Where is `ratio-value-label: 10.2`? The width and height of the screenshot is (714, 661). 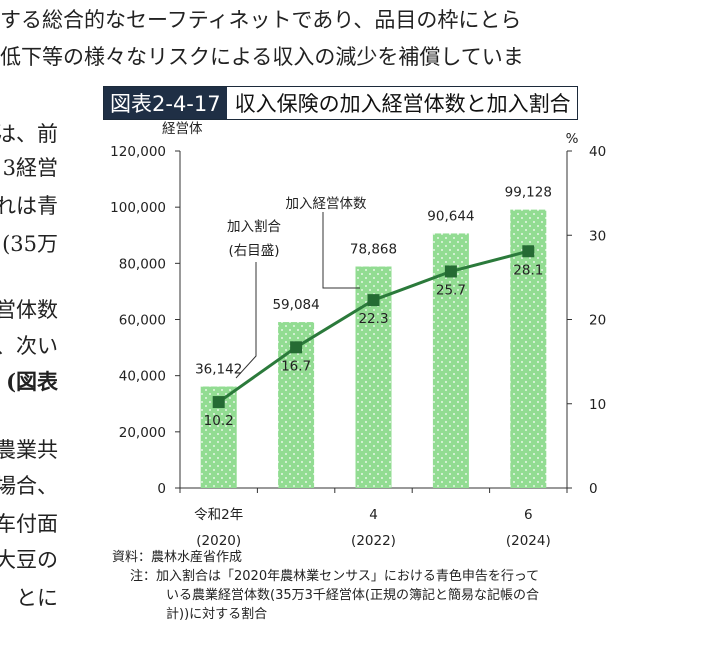
ratio-value-label: 10.2 is located at coordinates (219, 421).